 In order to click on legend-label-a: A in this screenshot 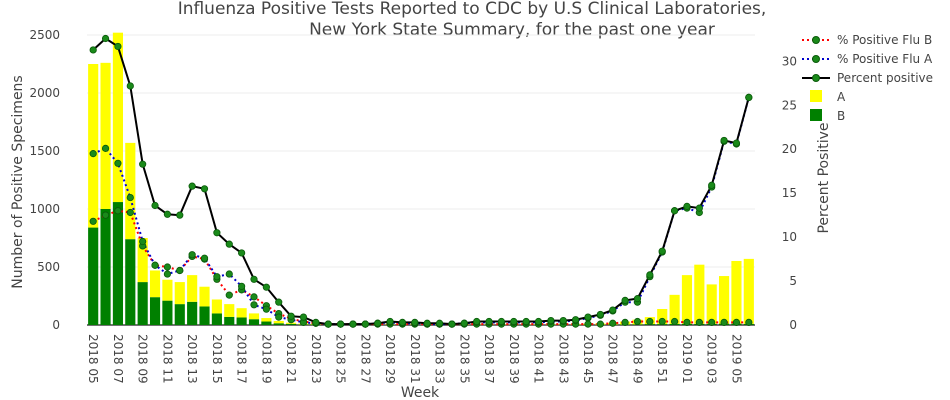, I will do `click(841, 97)`.